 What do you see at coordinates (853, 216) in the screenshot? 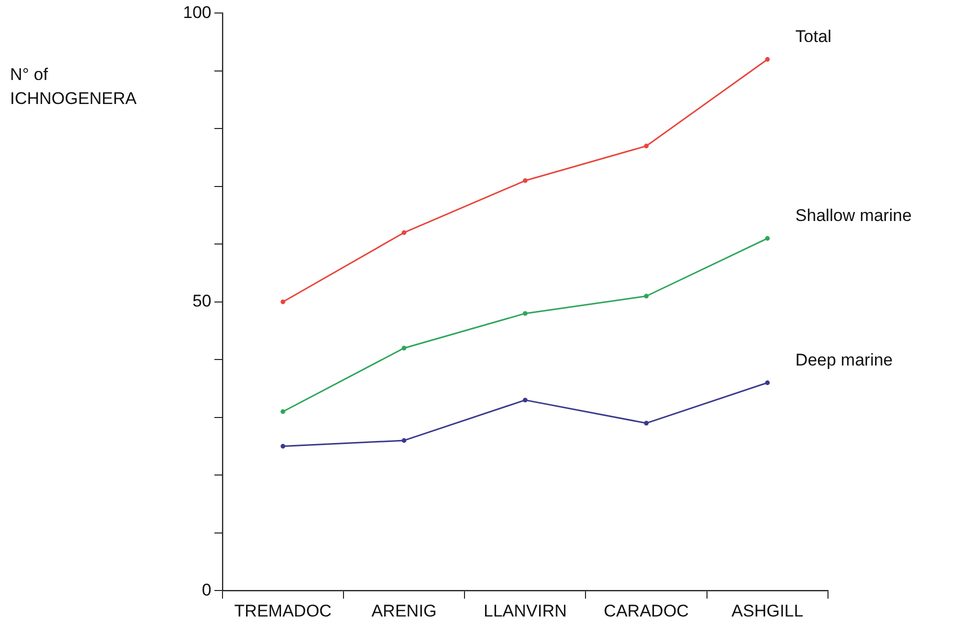
I see `series-label: Shallow marine` at bounding box center [853, 216].